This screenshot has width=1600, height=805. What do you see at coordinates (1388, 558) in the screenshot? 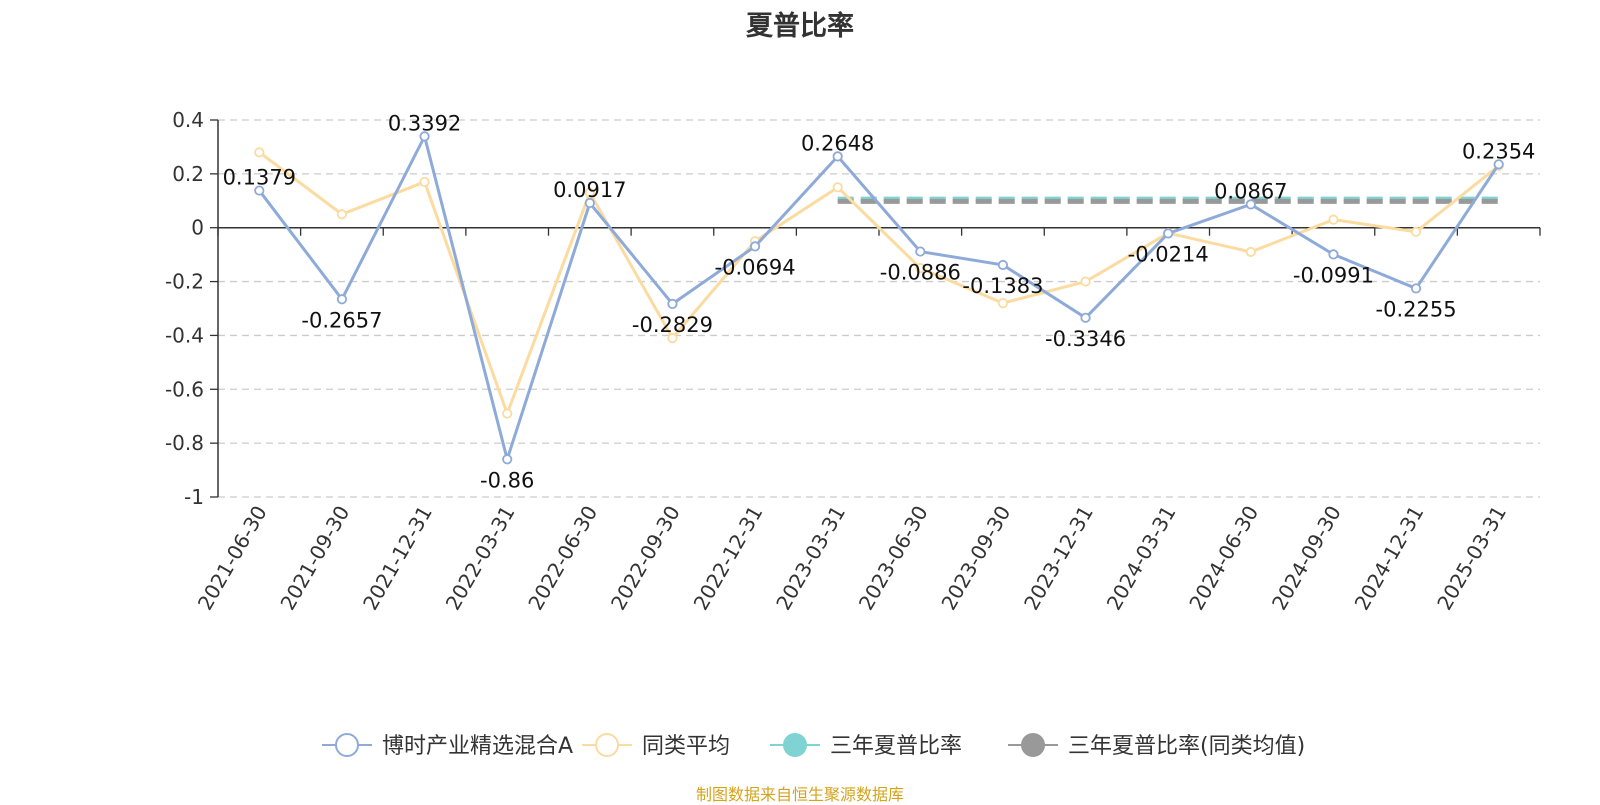
I see `x-tick-label: 2024-12-31` at bounding box center [1388, 558].